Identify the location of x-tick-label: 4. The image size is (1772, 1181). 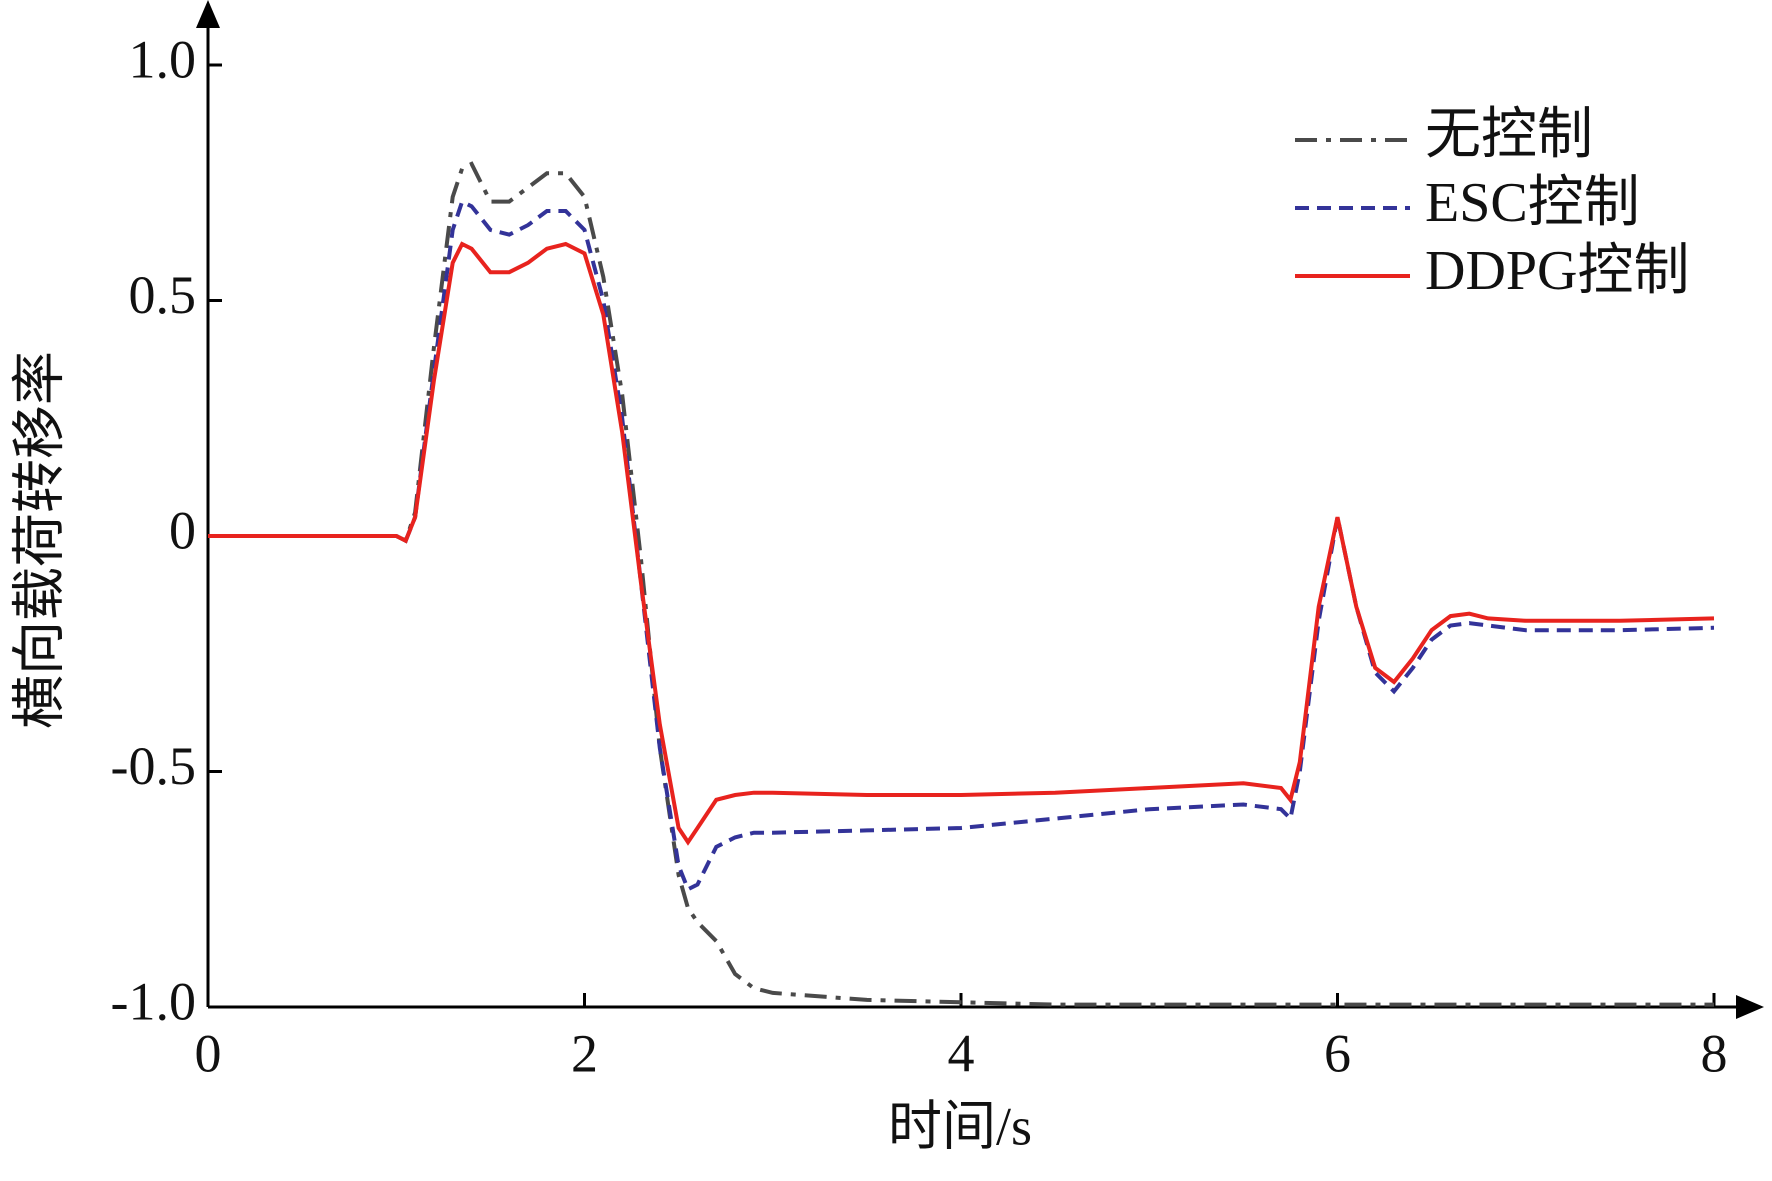
(961, 1053).